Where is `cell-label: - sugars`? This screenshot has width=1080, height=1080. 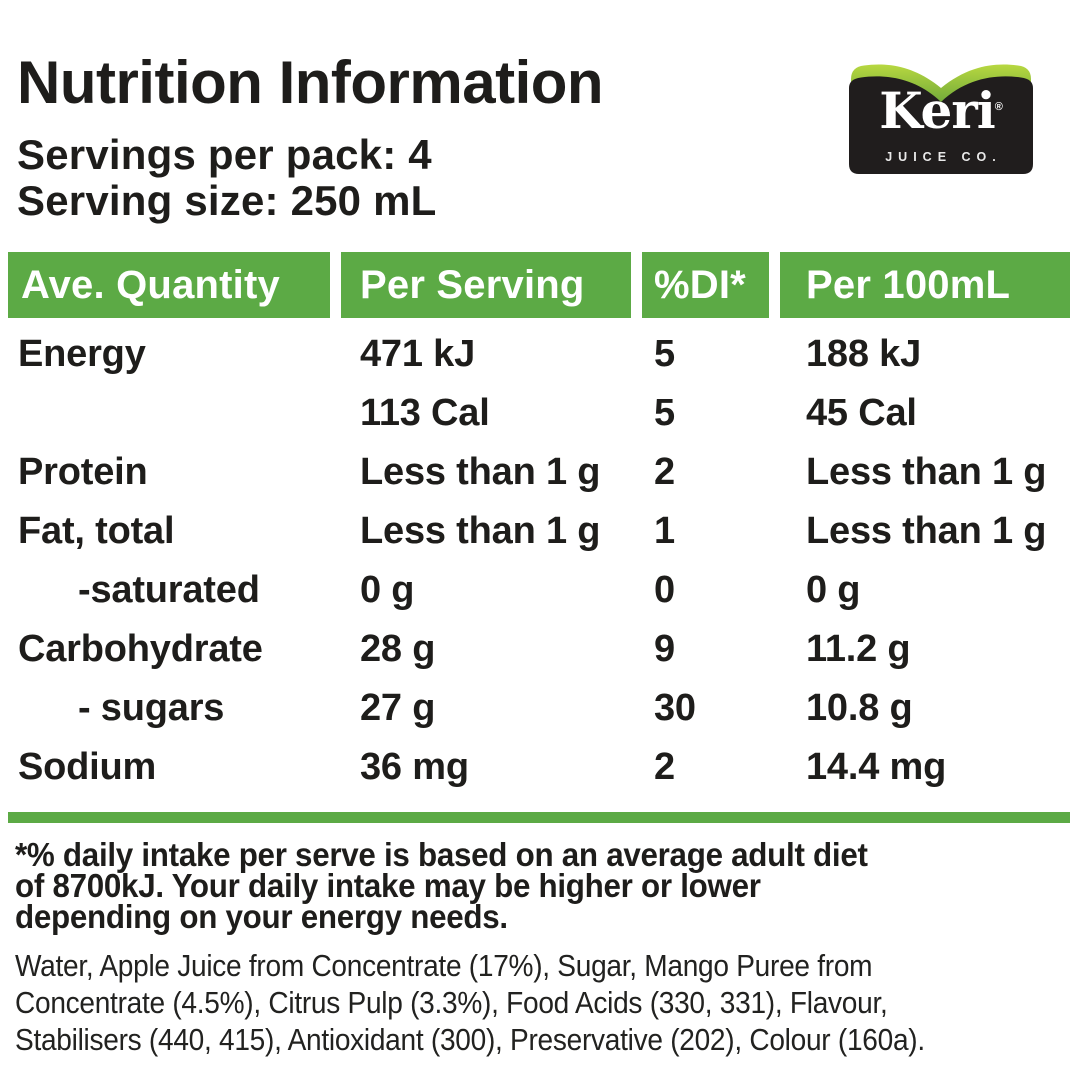
cell-label: - sugars is located at coordinates (151, 708).